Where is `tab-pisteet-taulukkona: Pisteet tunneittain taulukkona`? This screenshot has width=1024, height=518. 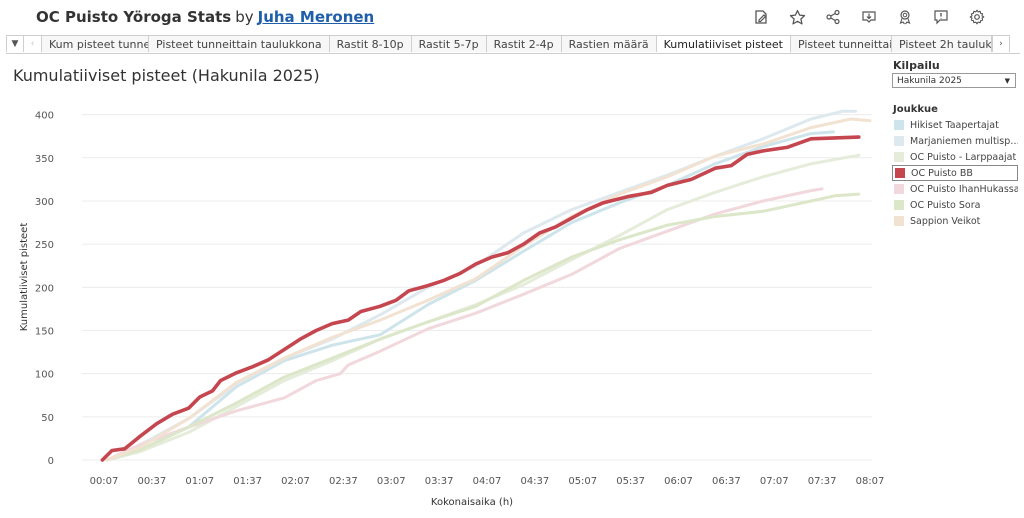
tab-pisteet-taulukkona: Pisteet tunneittain taulukkona is located at coordinates (239, 43).